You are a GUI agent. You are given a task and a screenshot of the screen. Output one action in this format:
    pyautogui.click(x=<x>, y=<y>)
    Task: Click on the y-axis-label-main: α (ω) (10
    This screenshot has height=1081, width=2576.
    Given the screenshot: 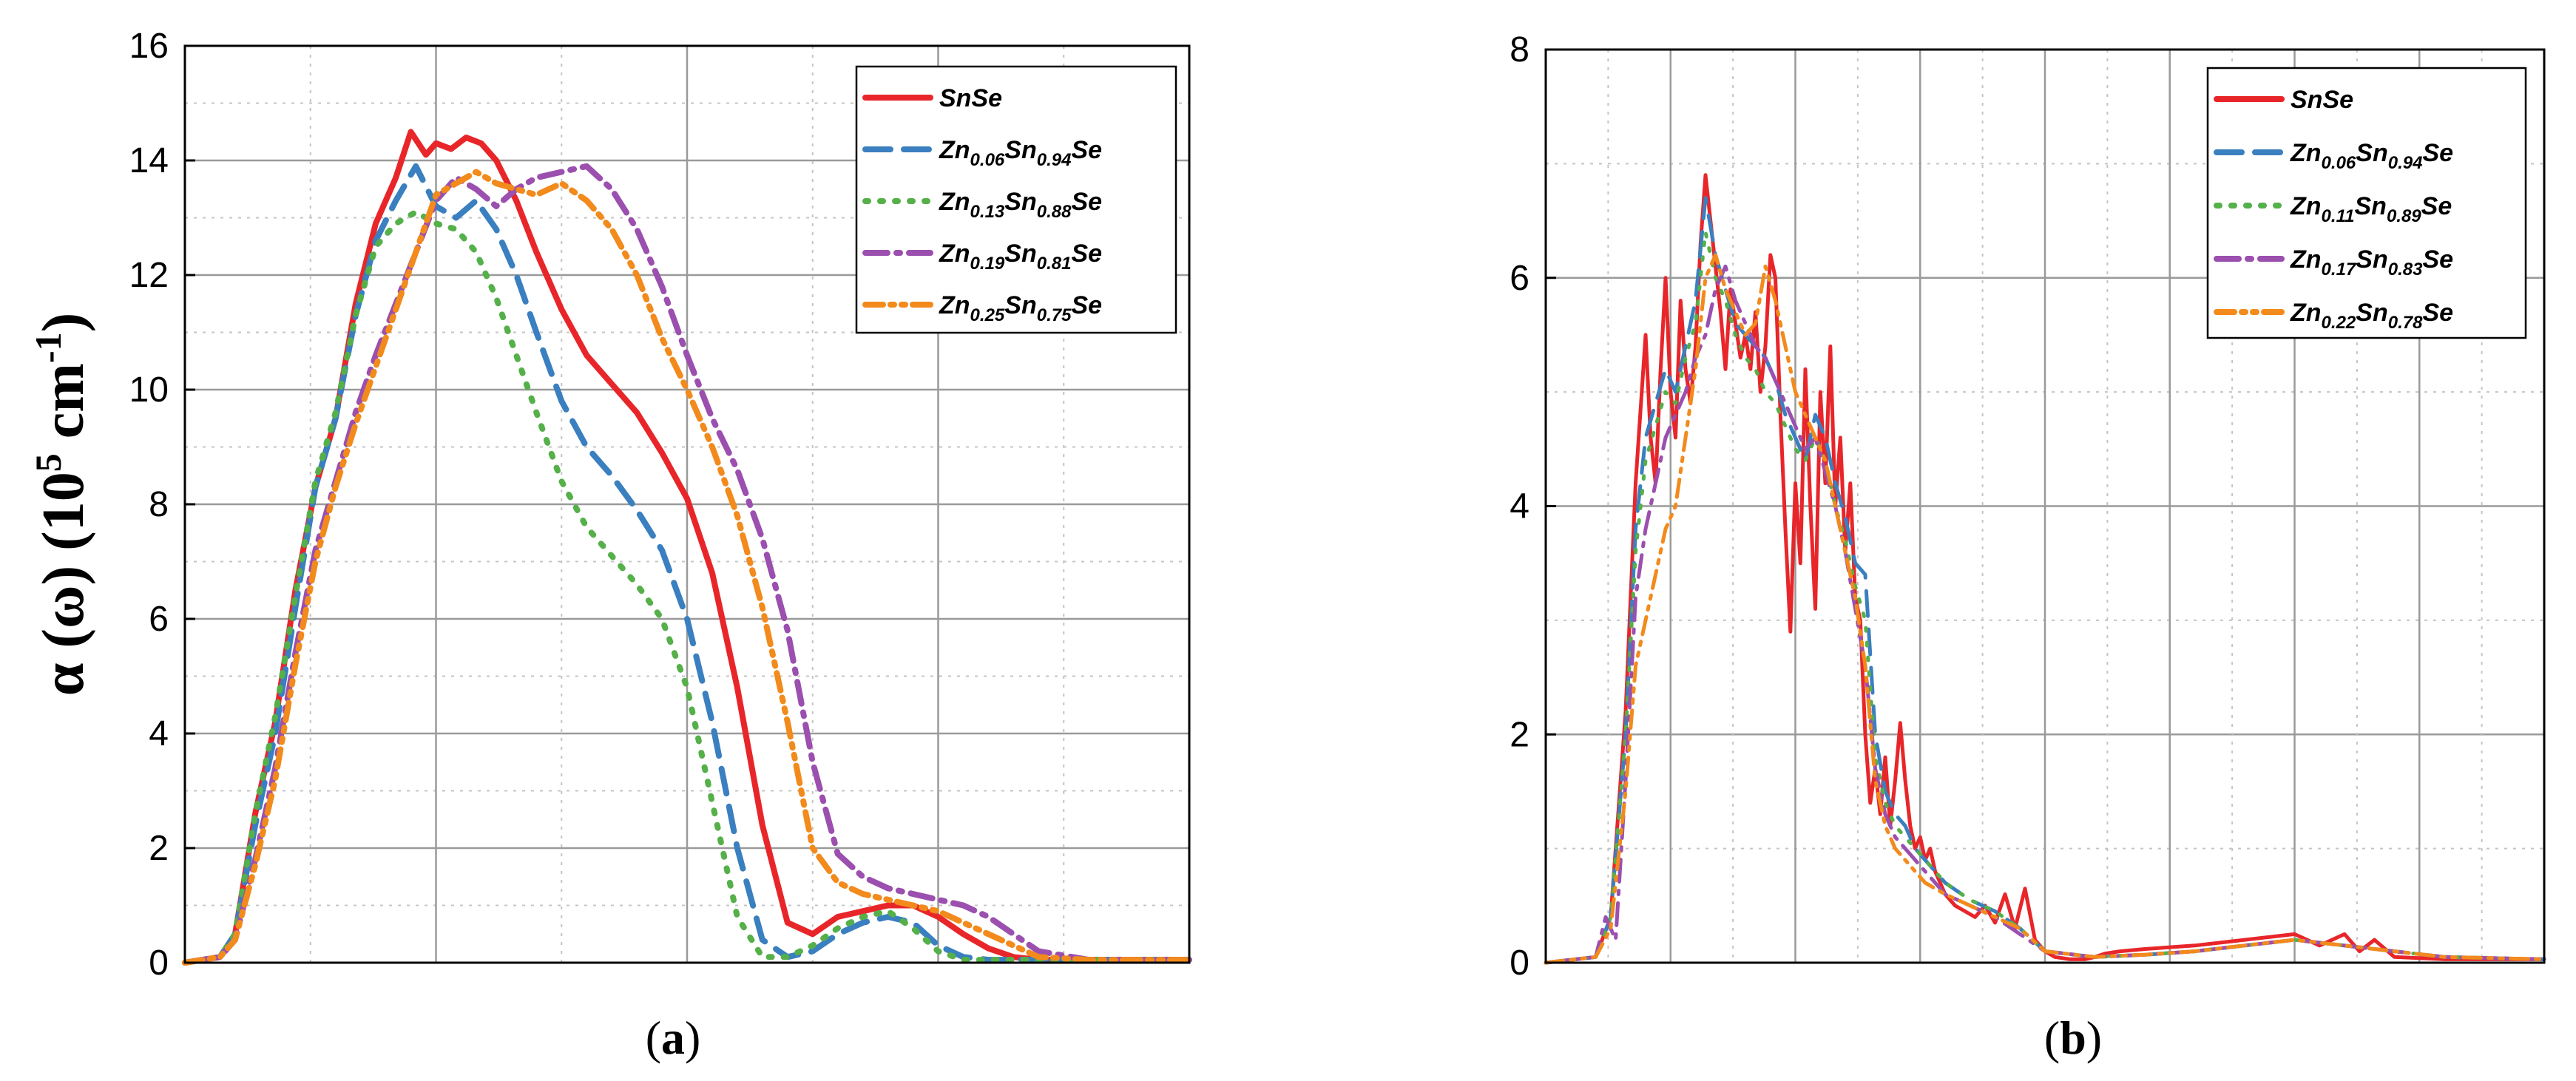 What is the action you would take?
    pyautogui.click(x=63, y=584)
    